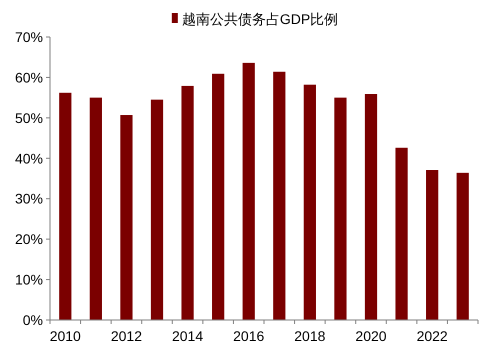 This screenshot has width=488, height=349. Describe the element at coordinates (126, 336) in the screenshot. I see `x-tick-label: 2012` at that location.